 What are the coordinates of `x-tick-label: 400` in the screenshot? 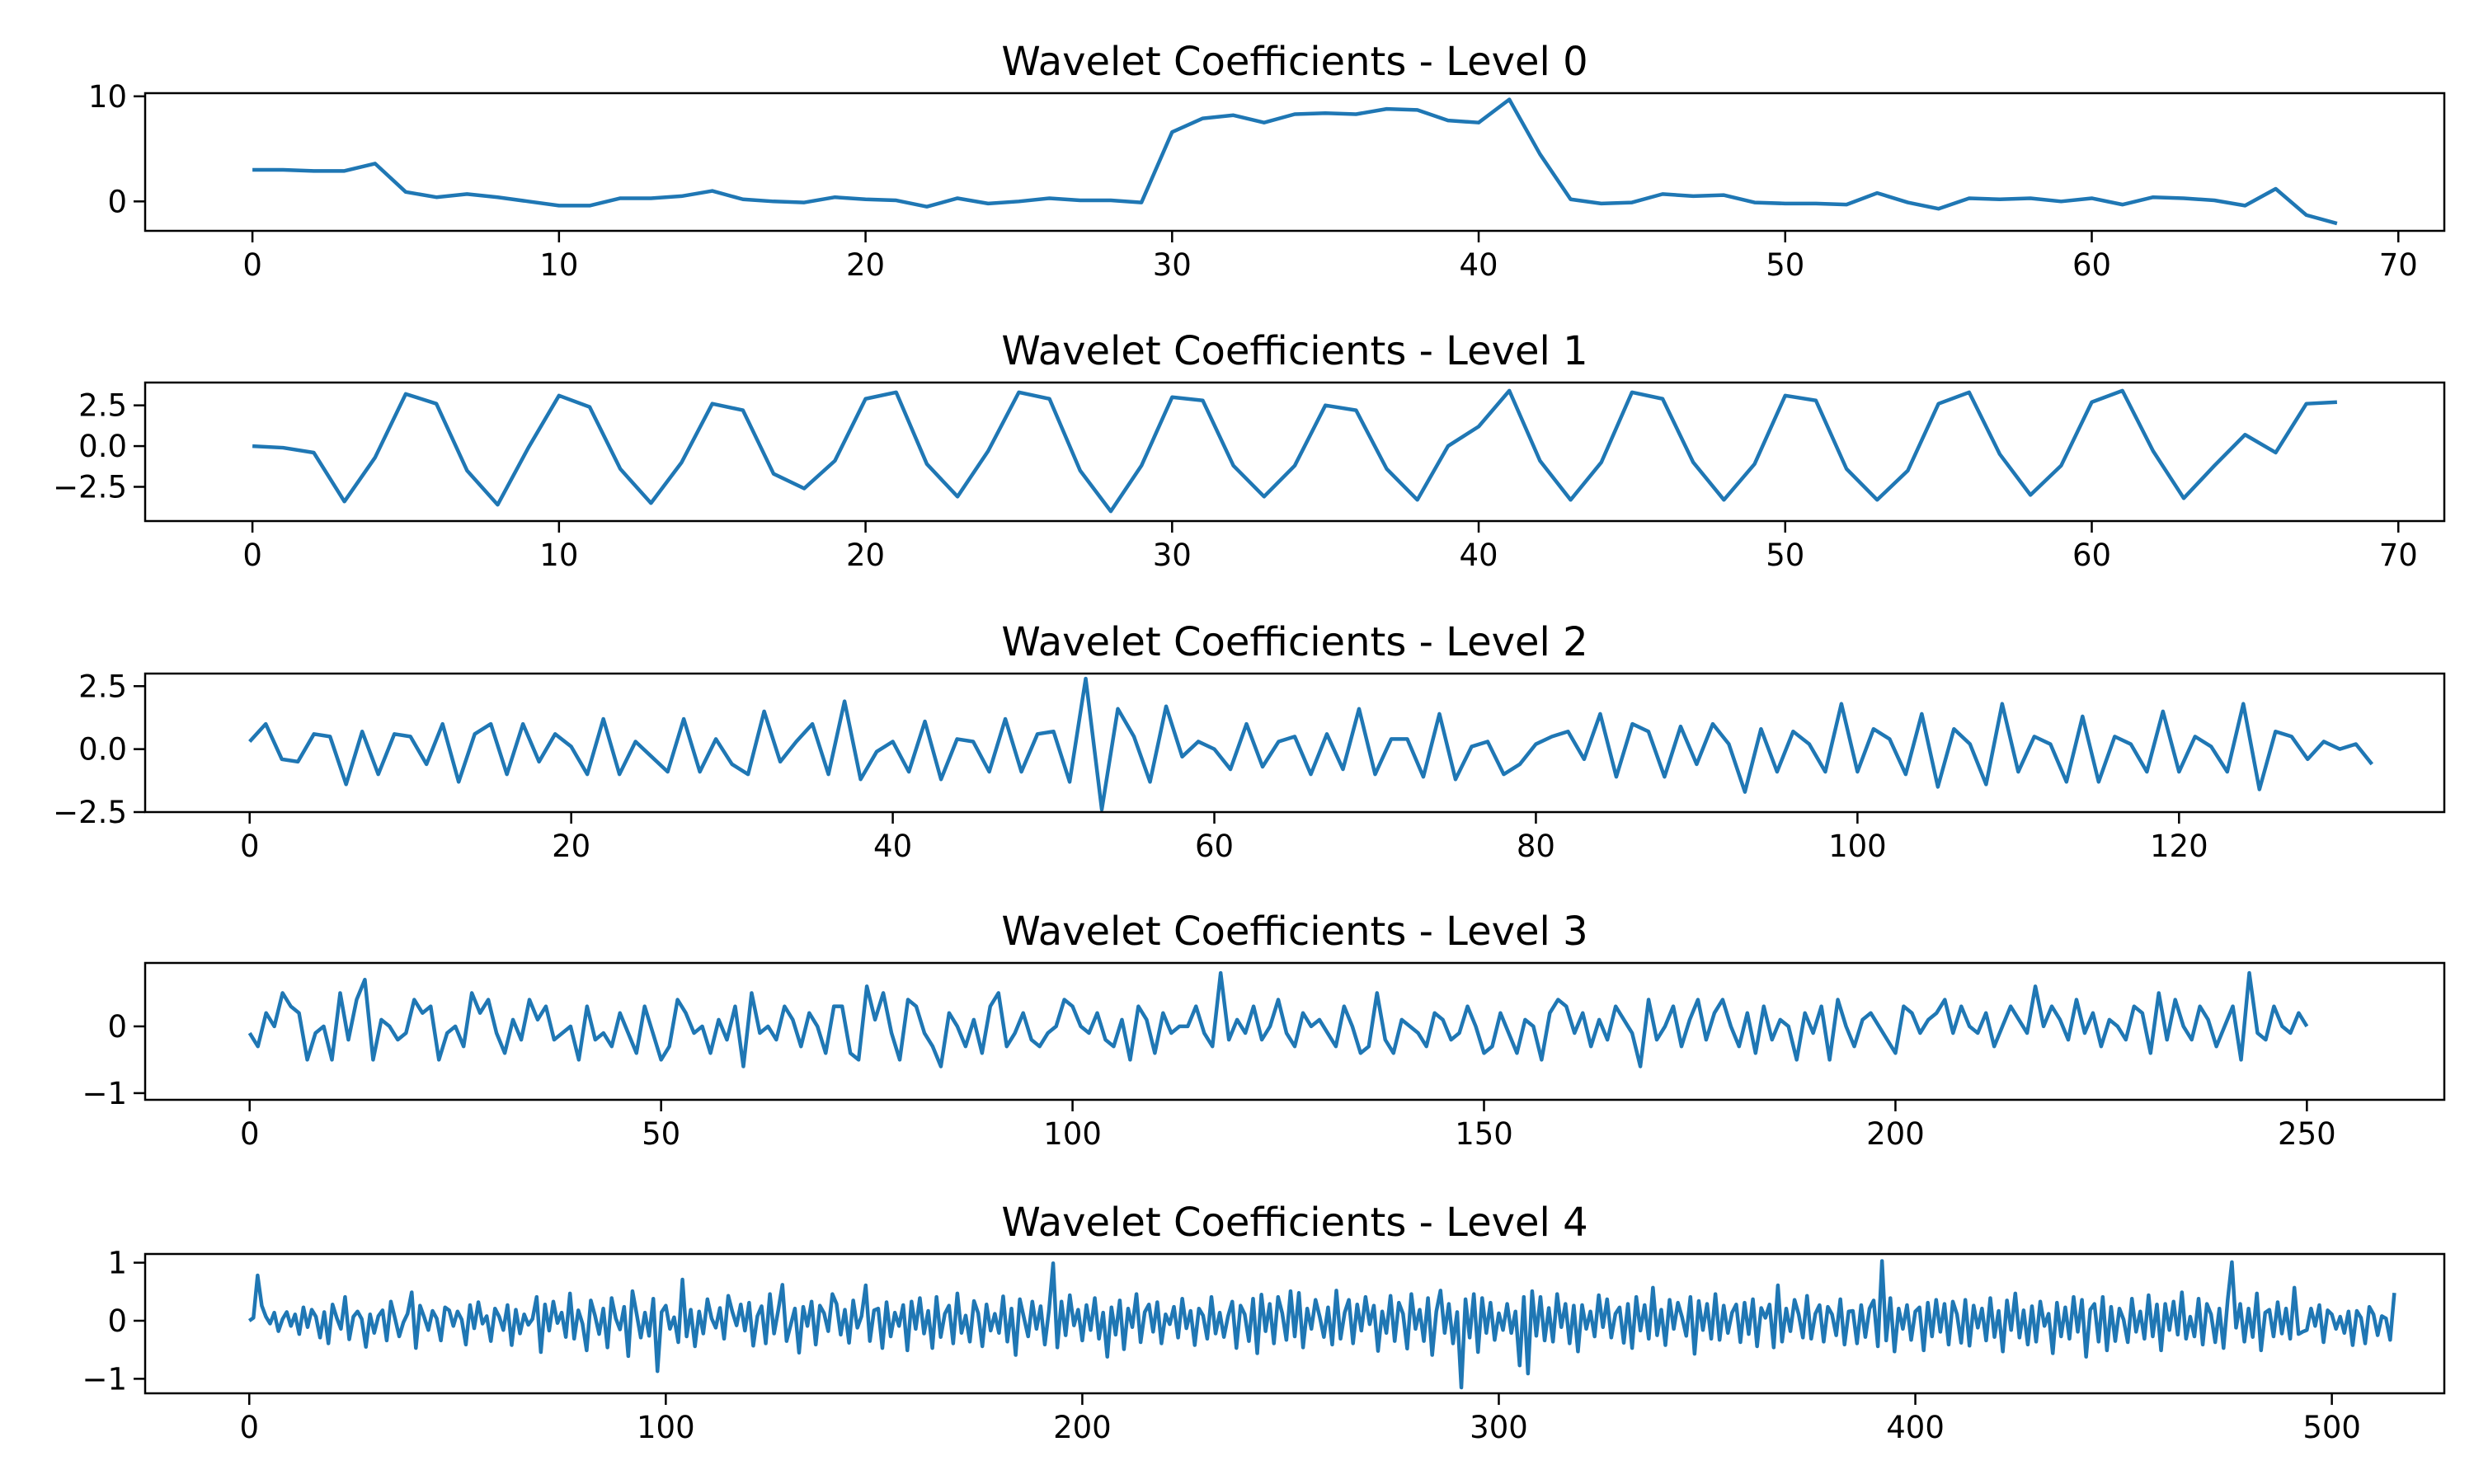 It's located at (1915, 1427).